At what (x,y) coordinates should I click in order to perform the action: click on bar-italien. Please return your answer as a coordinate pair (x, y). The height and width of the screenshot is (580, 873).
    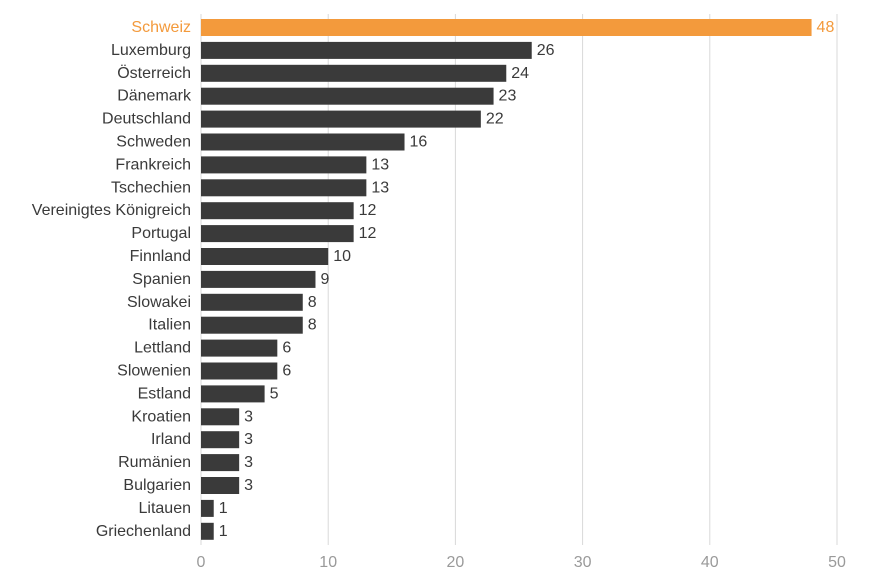
    Looking at the image, I should click on (252, 325).